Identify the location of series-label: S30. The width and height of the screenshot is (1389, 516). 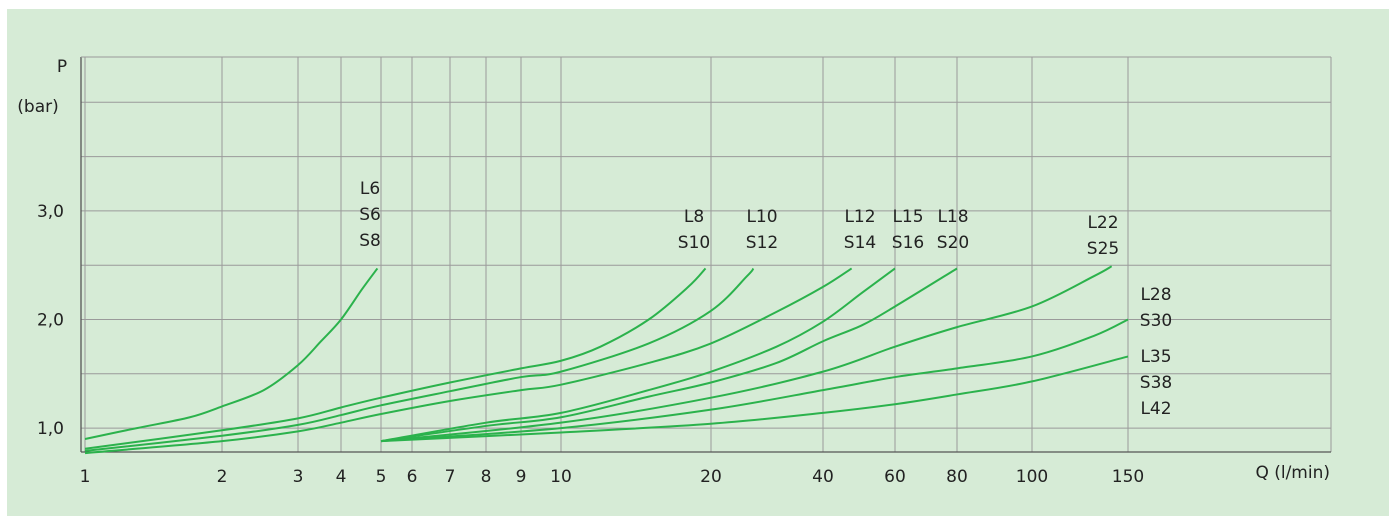
(1156, 321).